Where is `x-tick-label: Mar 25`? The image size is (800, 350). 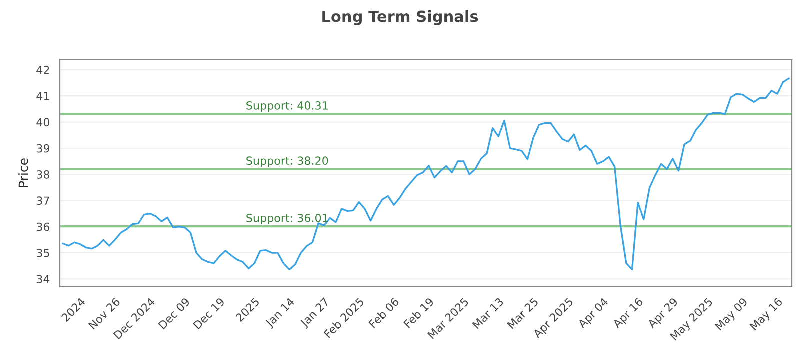 x-tick-label: Mar 25 is located at coordinates (523, 314).